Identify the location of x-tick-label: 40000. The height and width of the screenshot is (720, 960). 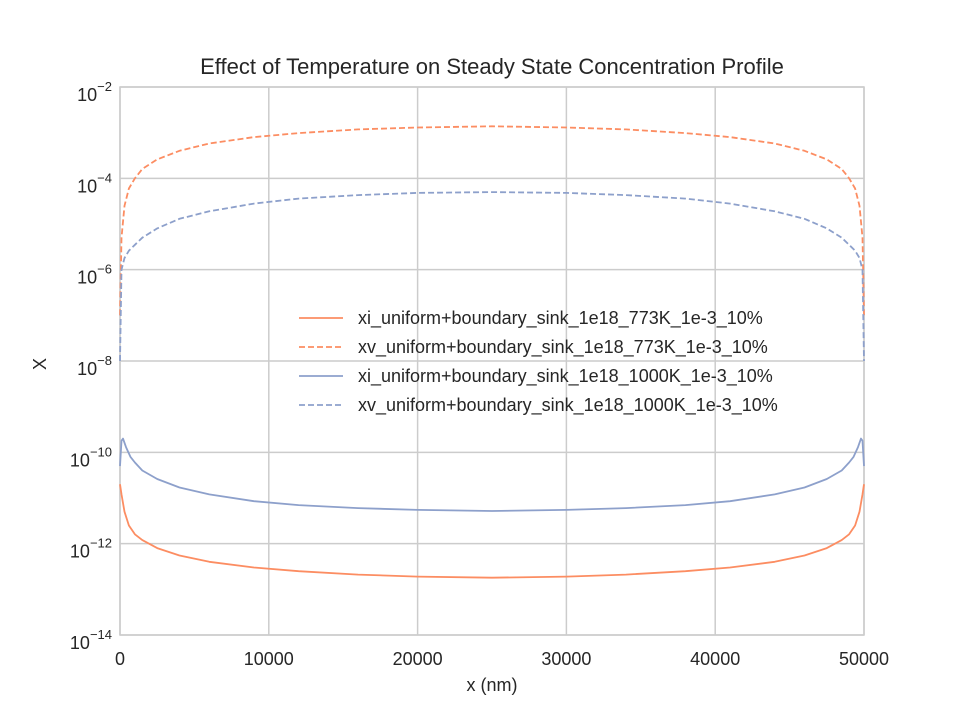
(715, 659).